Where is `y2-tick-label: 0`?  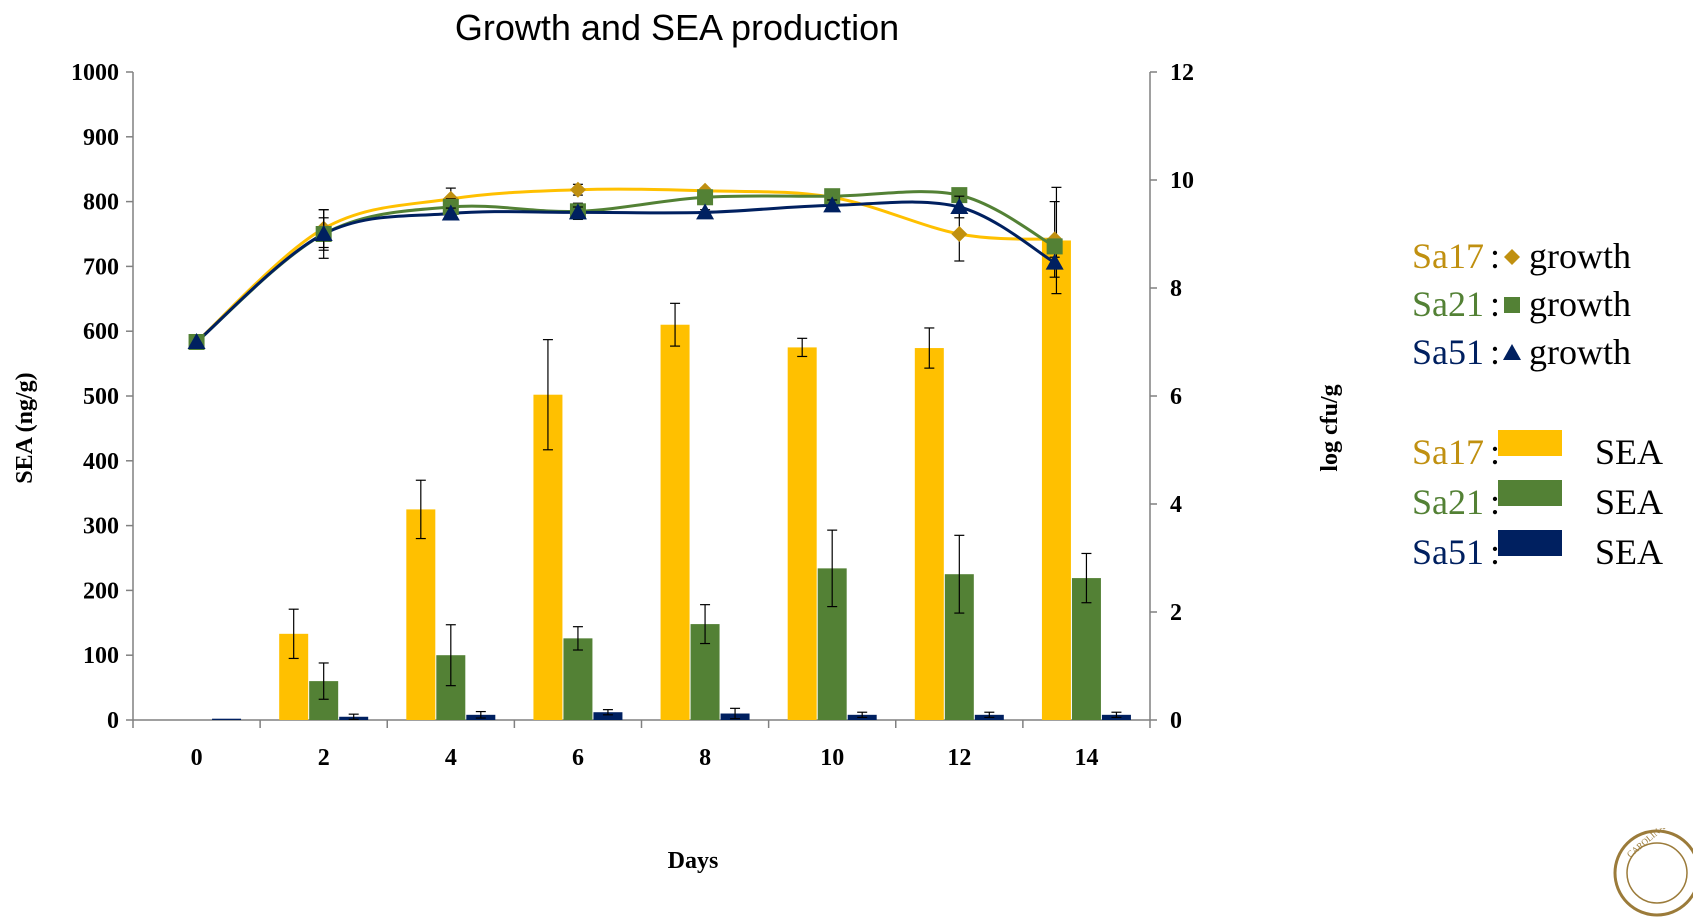 y2-tick-label: 0 is located at coordinates (1176, 721).